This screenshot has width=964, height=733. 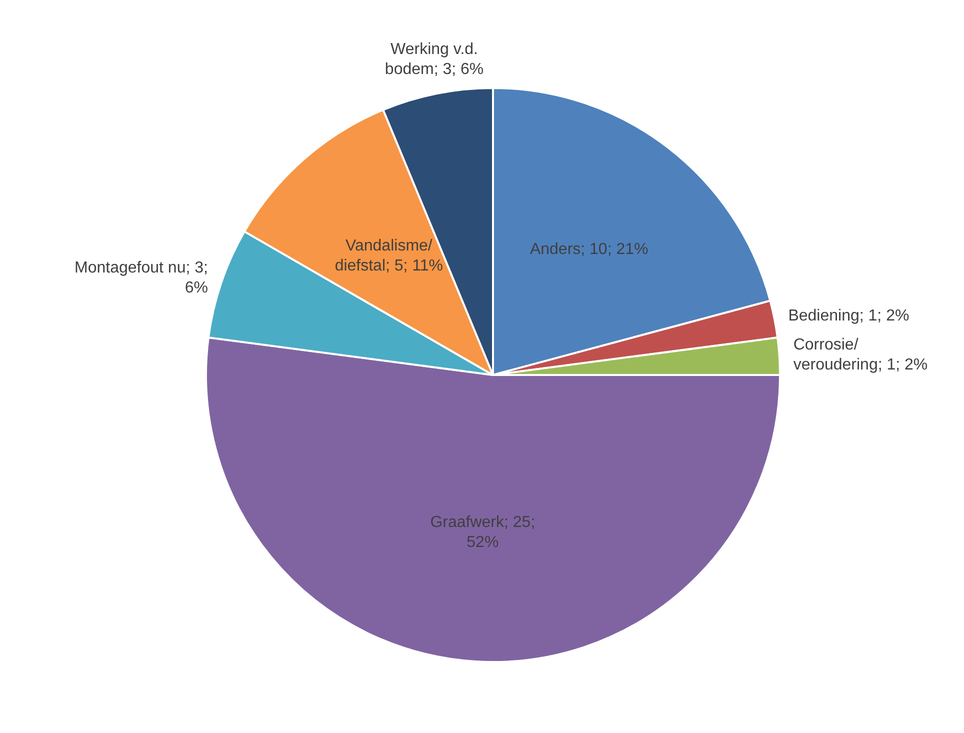 I want to click on slice-label: Bediening; 1; 2%, so click(x=849, y=316).